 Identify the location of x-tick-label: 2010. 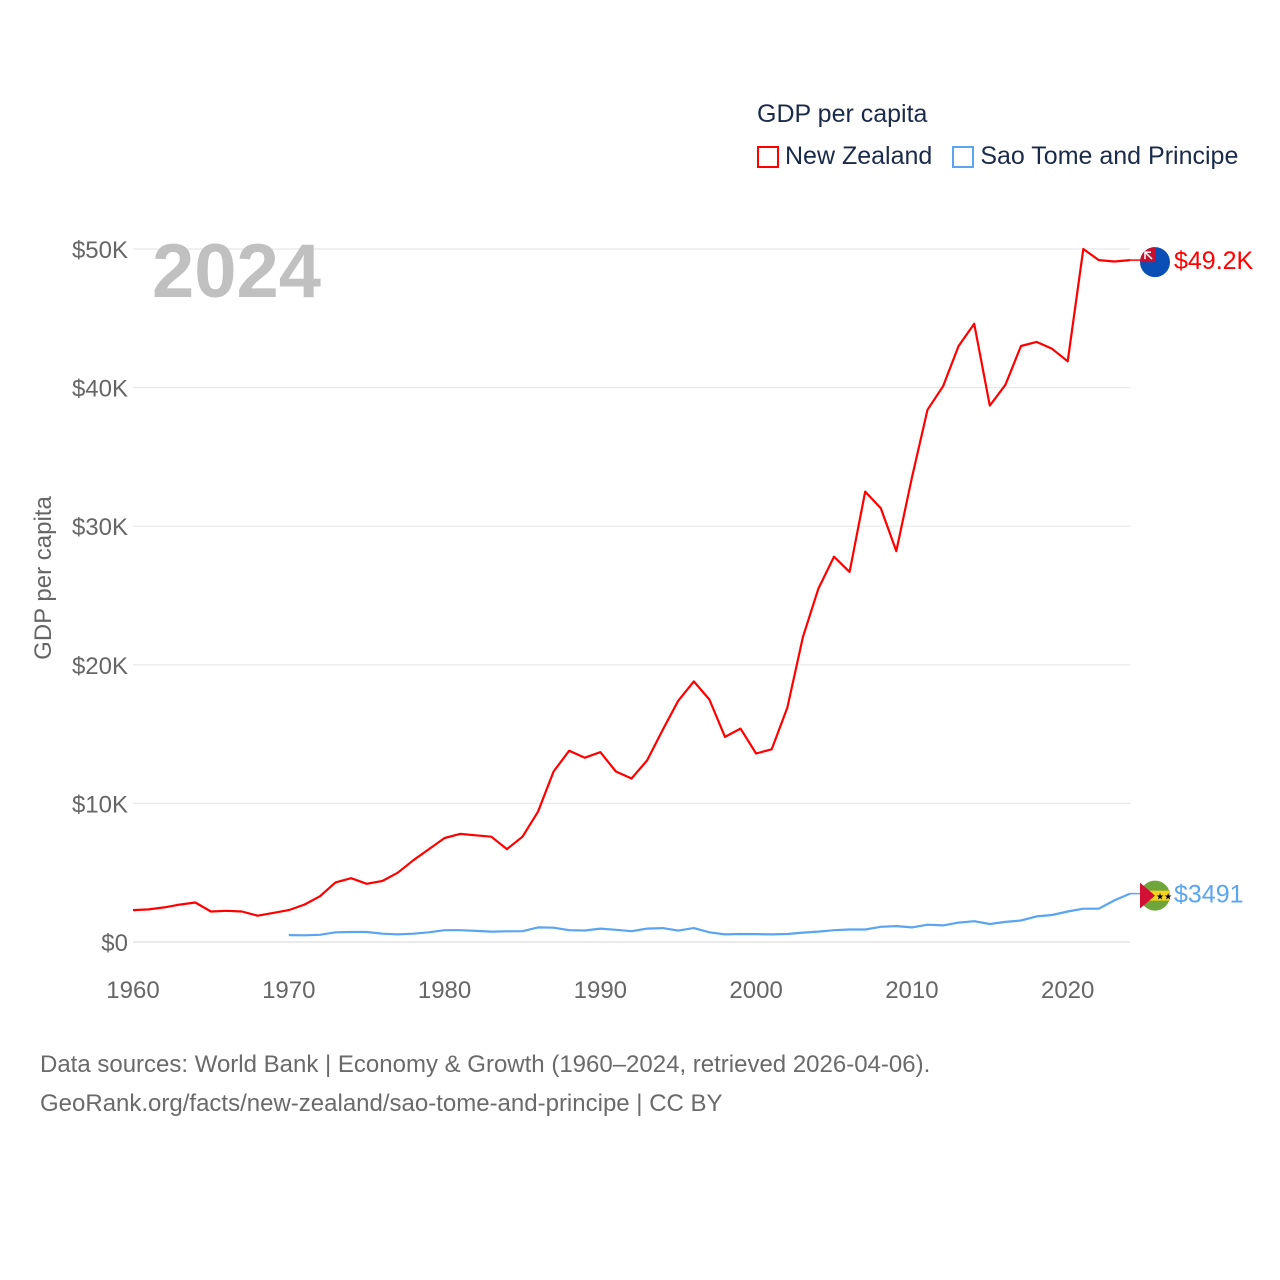
(911, 990).